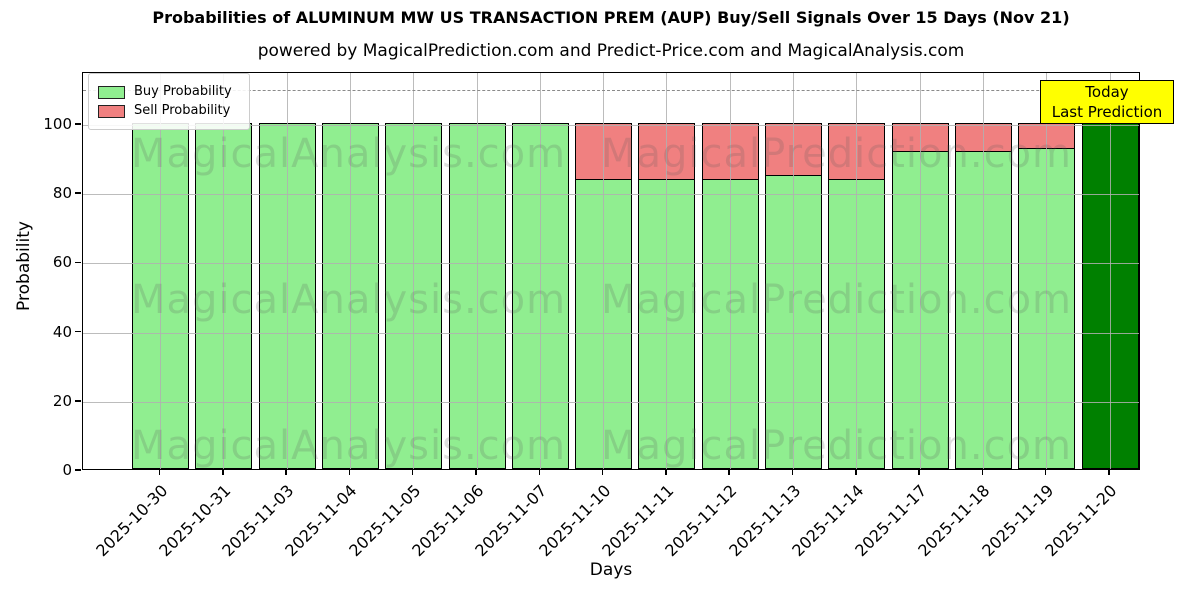 This screenshot has width=1200, height=600. I want to click on ytick-label-60: 60, so click(62, 262).